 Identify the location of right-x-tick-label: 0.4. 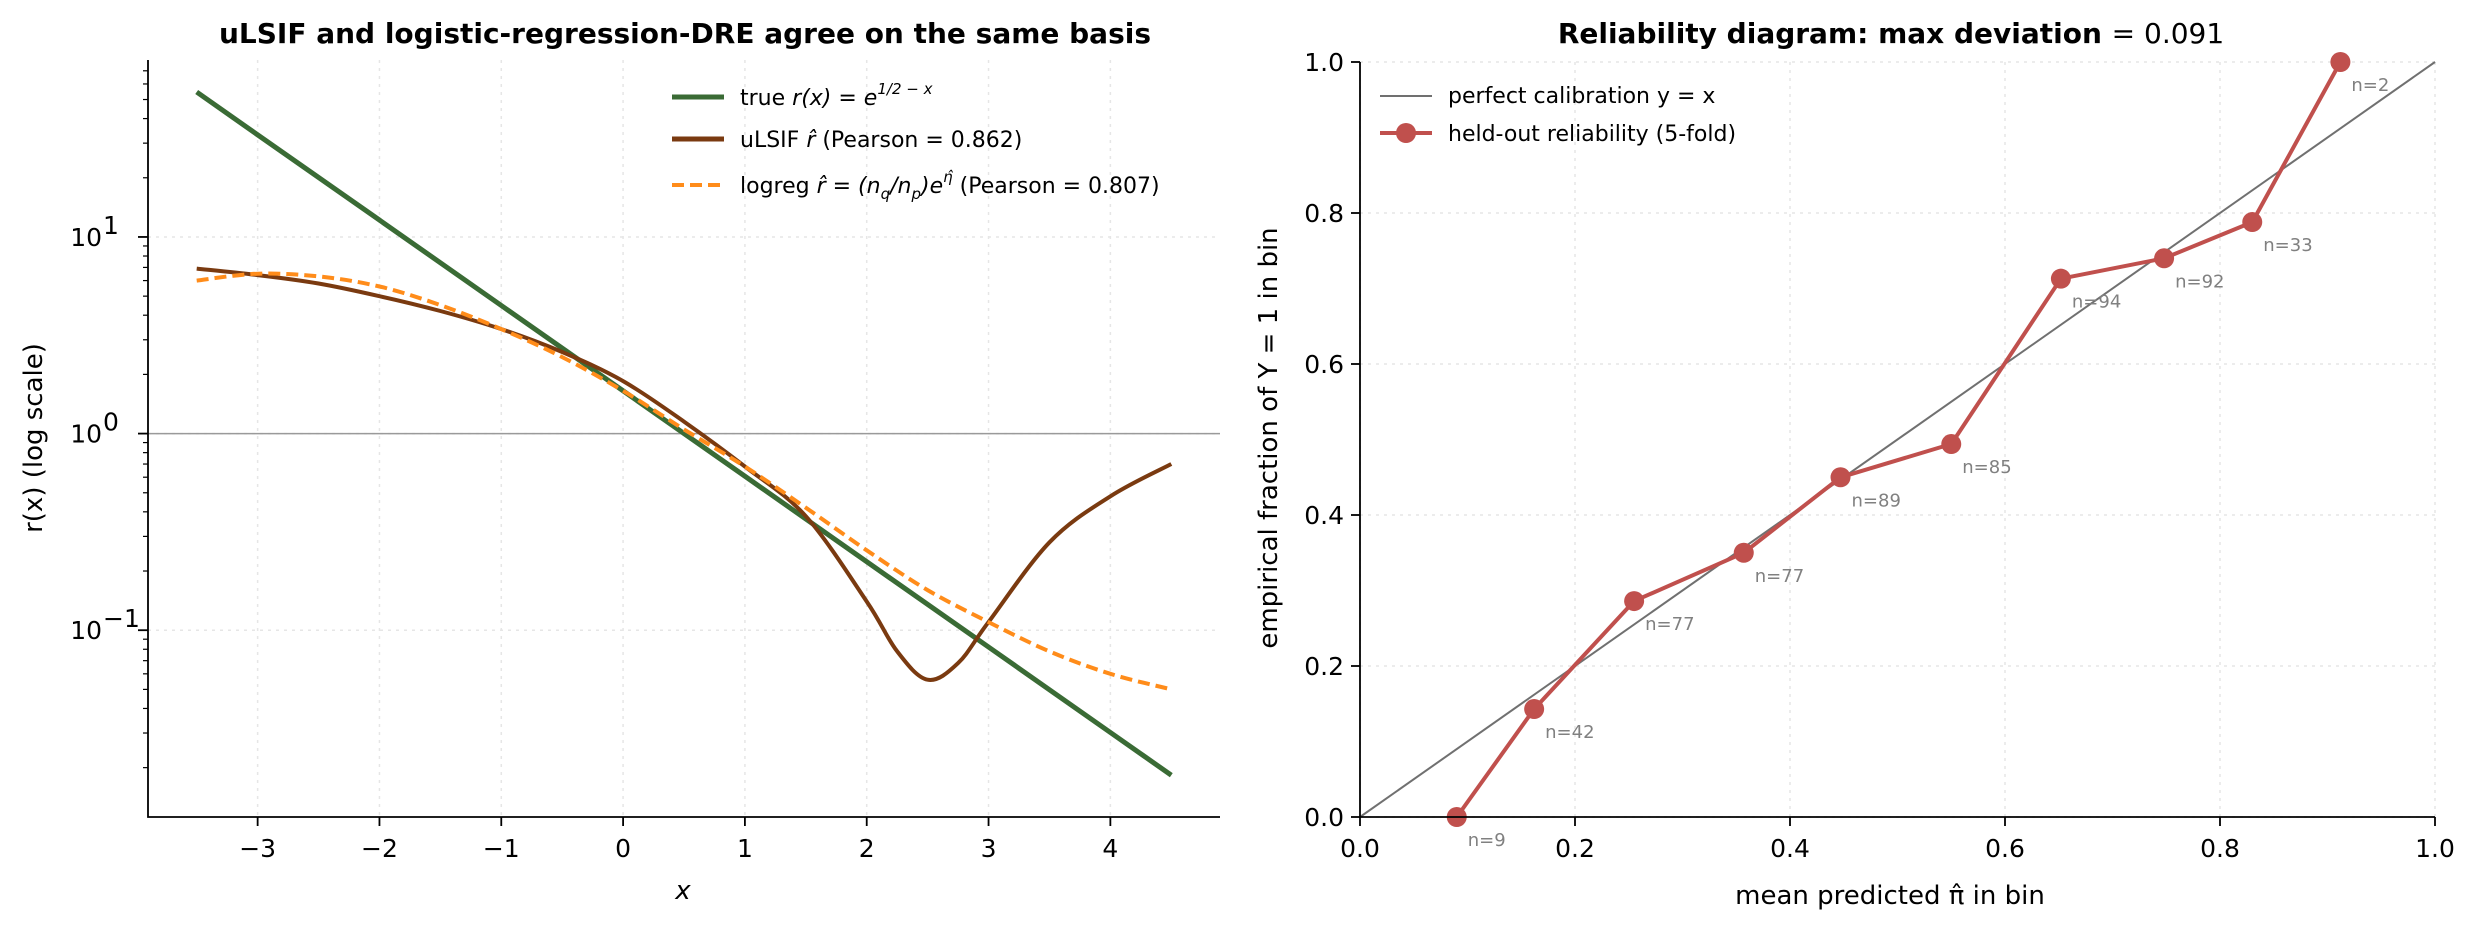
(1790, 848).